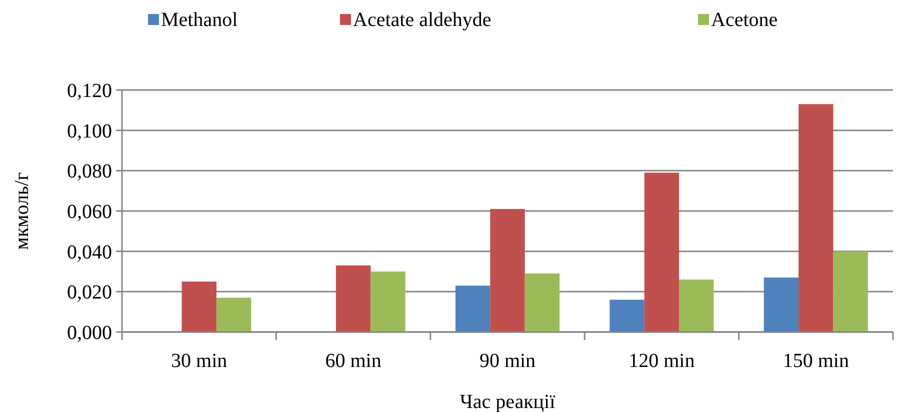  Describe the element at coordinates (199, 20) in the screenshot. I see `legend-label: Methanol` at that location.